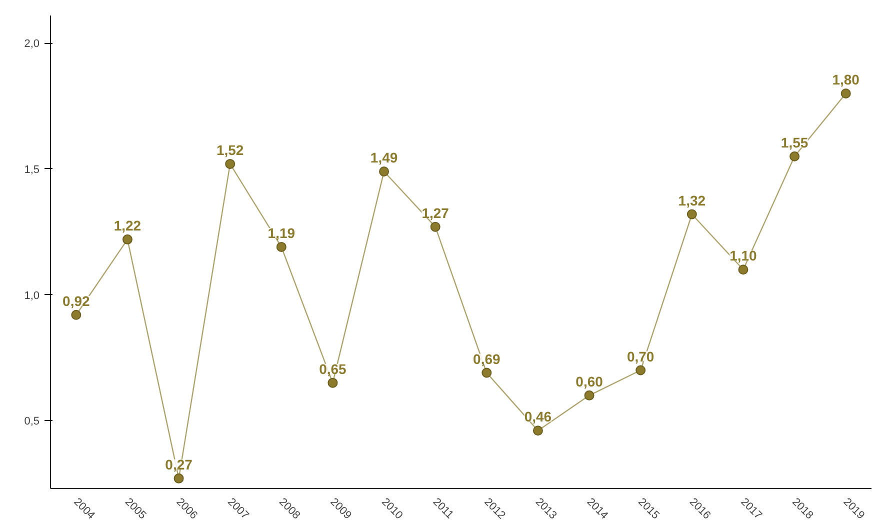  Describe the element at coordinates (846, 79) in the screenshot. I see `data-label: 1,80` at that location.